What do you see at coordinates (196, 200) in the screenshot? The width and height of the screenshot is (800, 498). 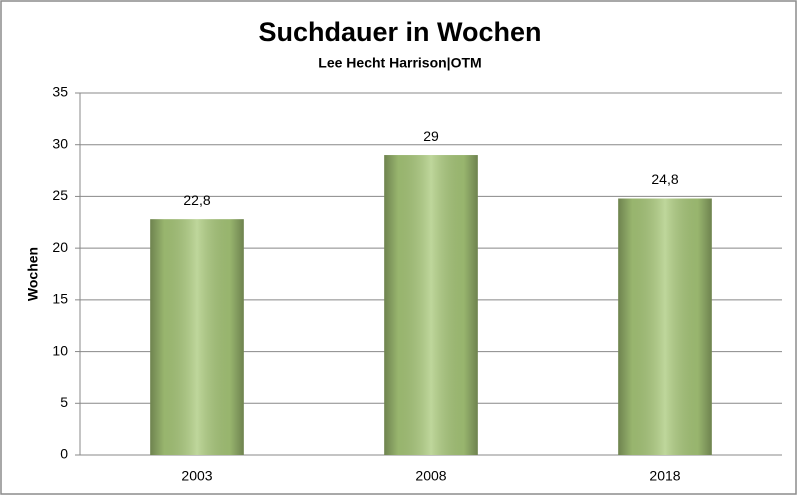 I see `data-label: 22,8` at bounding box center [196, 200].